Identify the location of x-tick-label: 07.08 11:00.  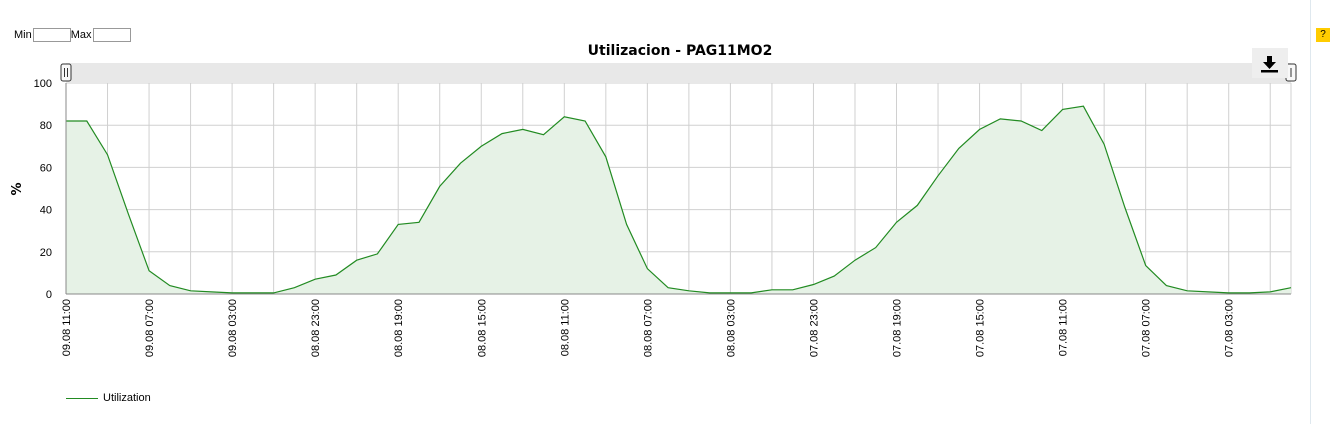
(1064, 327).